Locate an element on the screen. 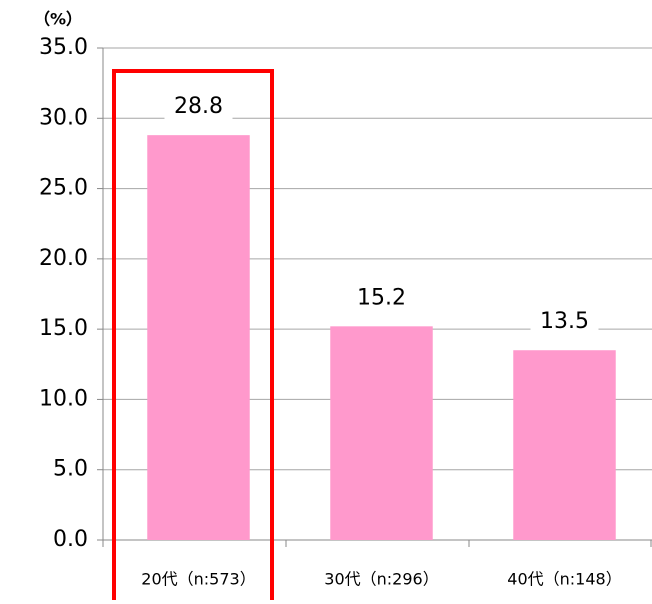  y-tick-label: 25.0 is located at coordinates (63, 188).